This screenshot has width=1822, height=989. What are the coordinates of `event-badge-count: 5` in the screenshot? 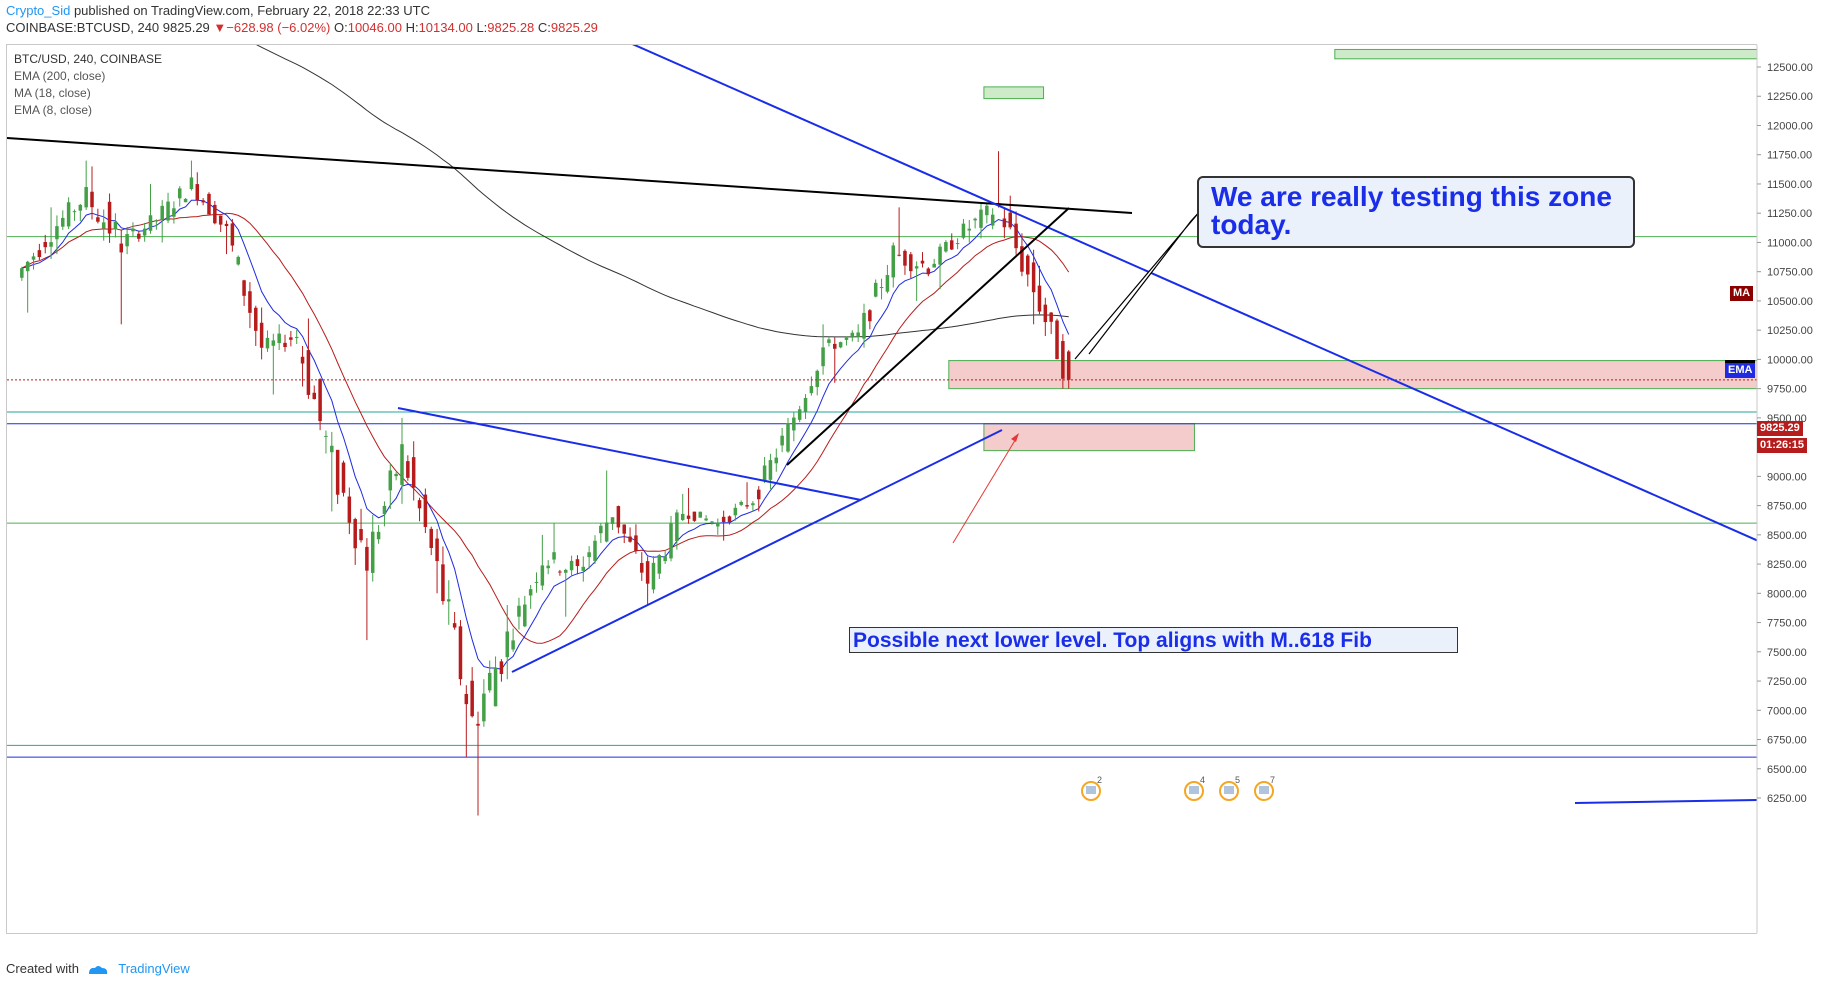 It's located at (1237, 780).